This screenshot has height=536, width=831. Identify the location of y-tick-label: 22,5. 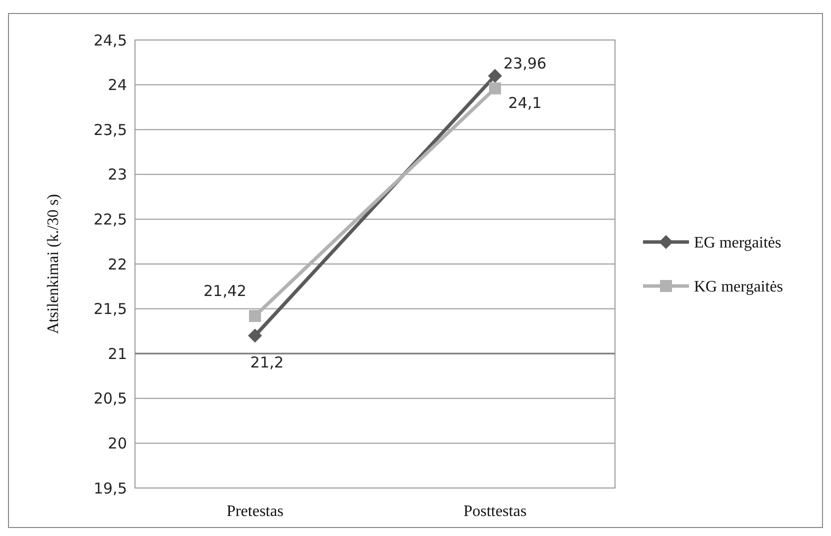
(110, 219).